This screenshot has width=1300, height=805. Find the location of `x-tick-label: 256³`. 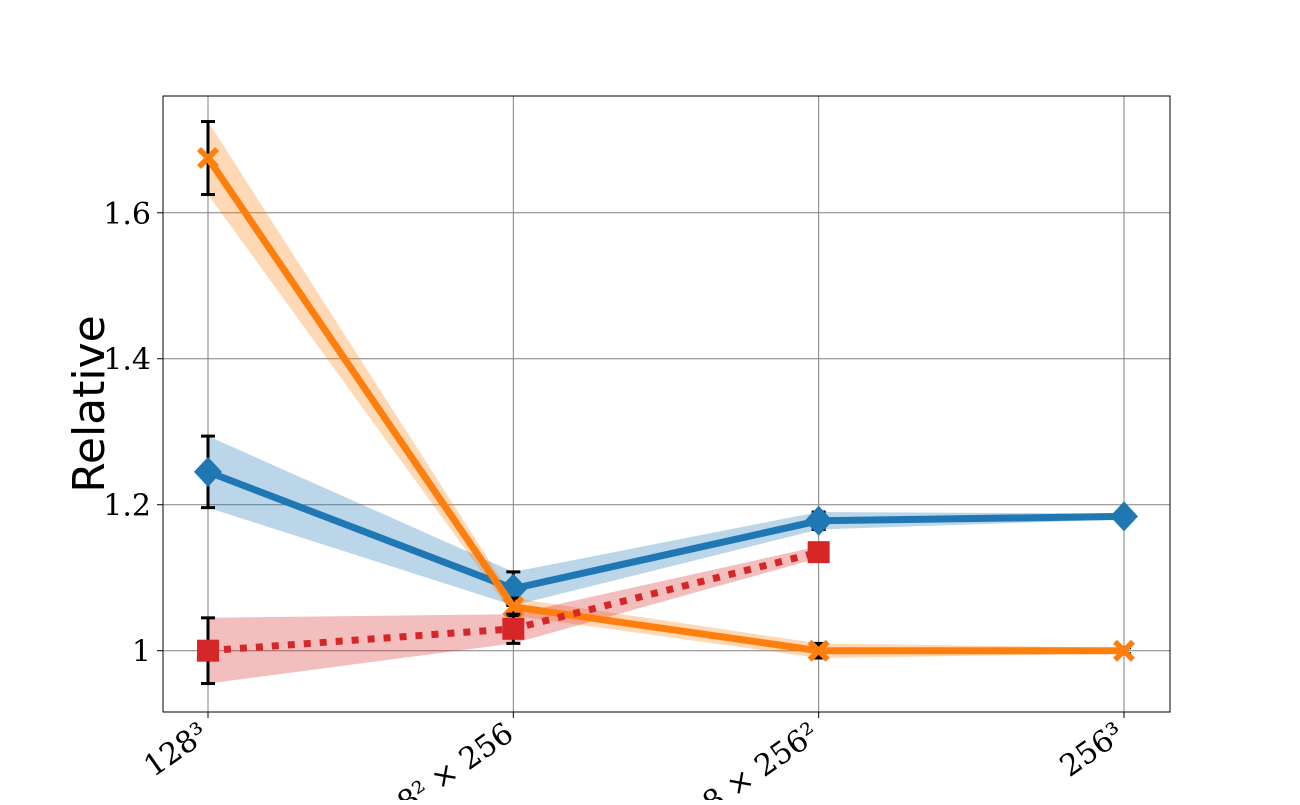

x-tick-label: 256³ is located at coordinates (1092, 750).